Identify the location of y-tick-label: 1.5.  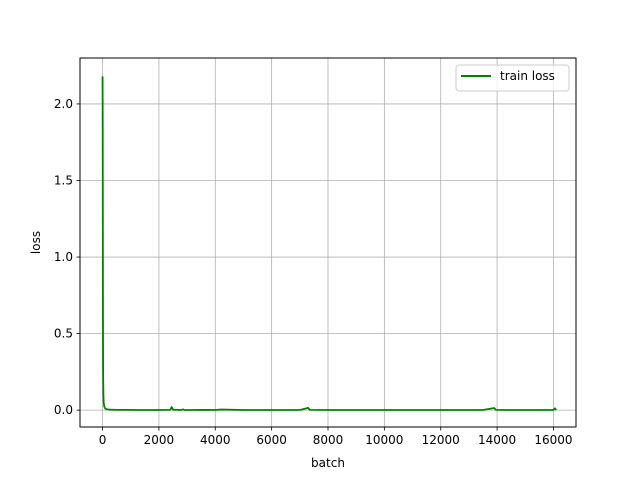
(63, 180).